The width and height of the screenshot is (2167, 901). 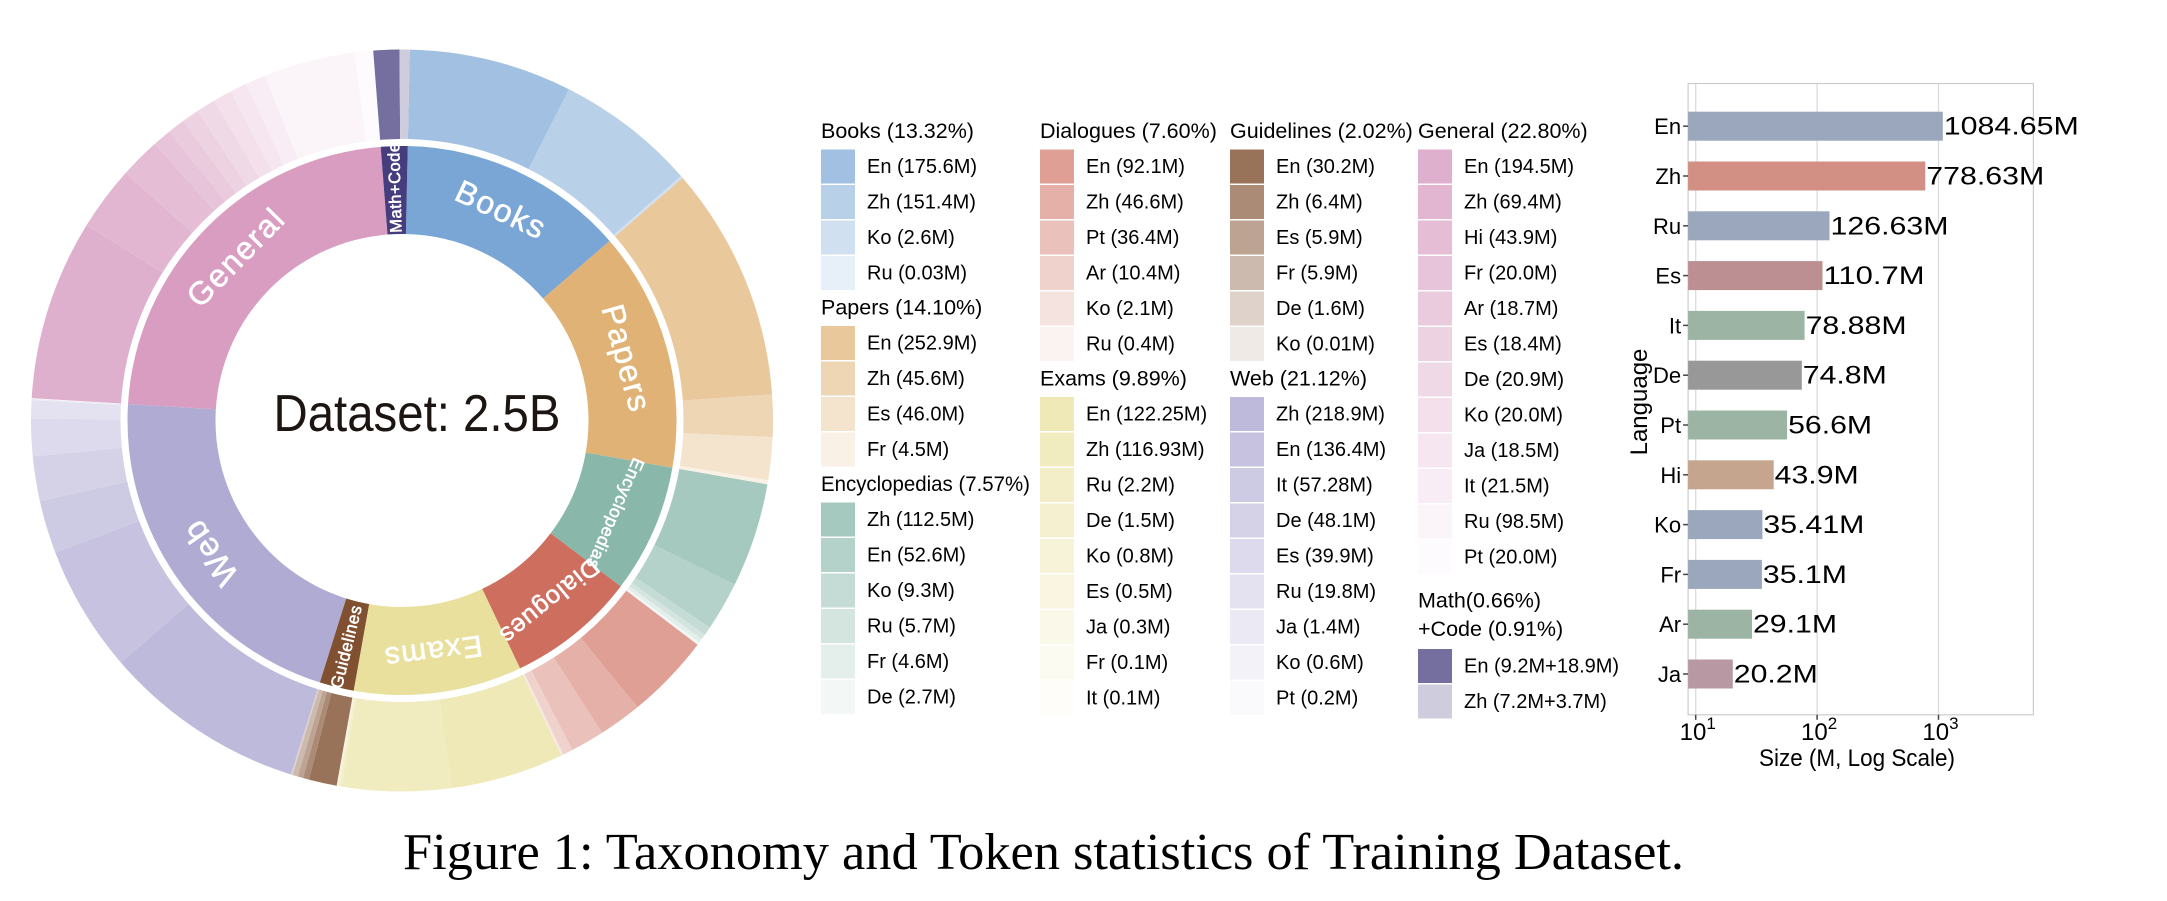 What do you see at coordinates (1805, 575) in the screenshot?
I see `svg-text: 35.1M` at bounding box center [1805, 575].